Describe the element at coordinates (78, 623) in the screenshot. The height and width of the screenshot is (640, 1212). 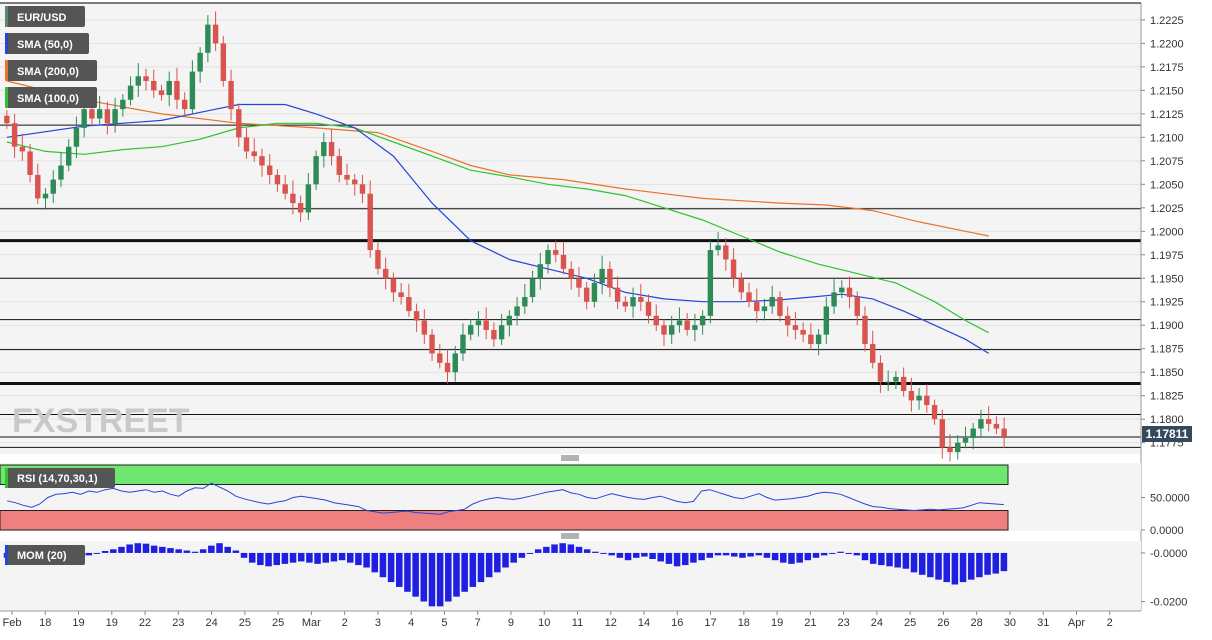
I see `time-tick-label: 19` at that location.